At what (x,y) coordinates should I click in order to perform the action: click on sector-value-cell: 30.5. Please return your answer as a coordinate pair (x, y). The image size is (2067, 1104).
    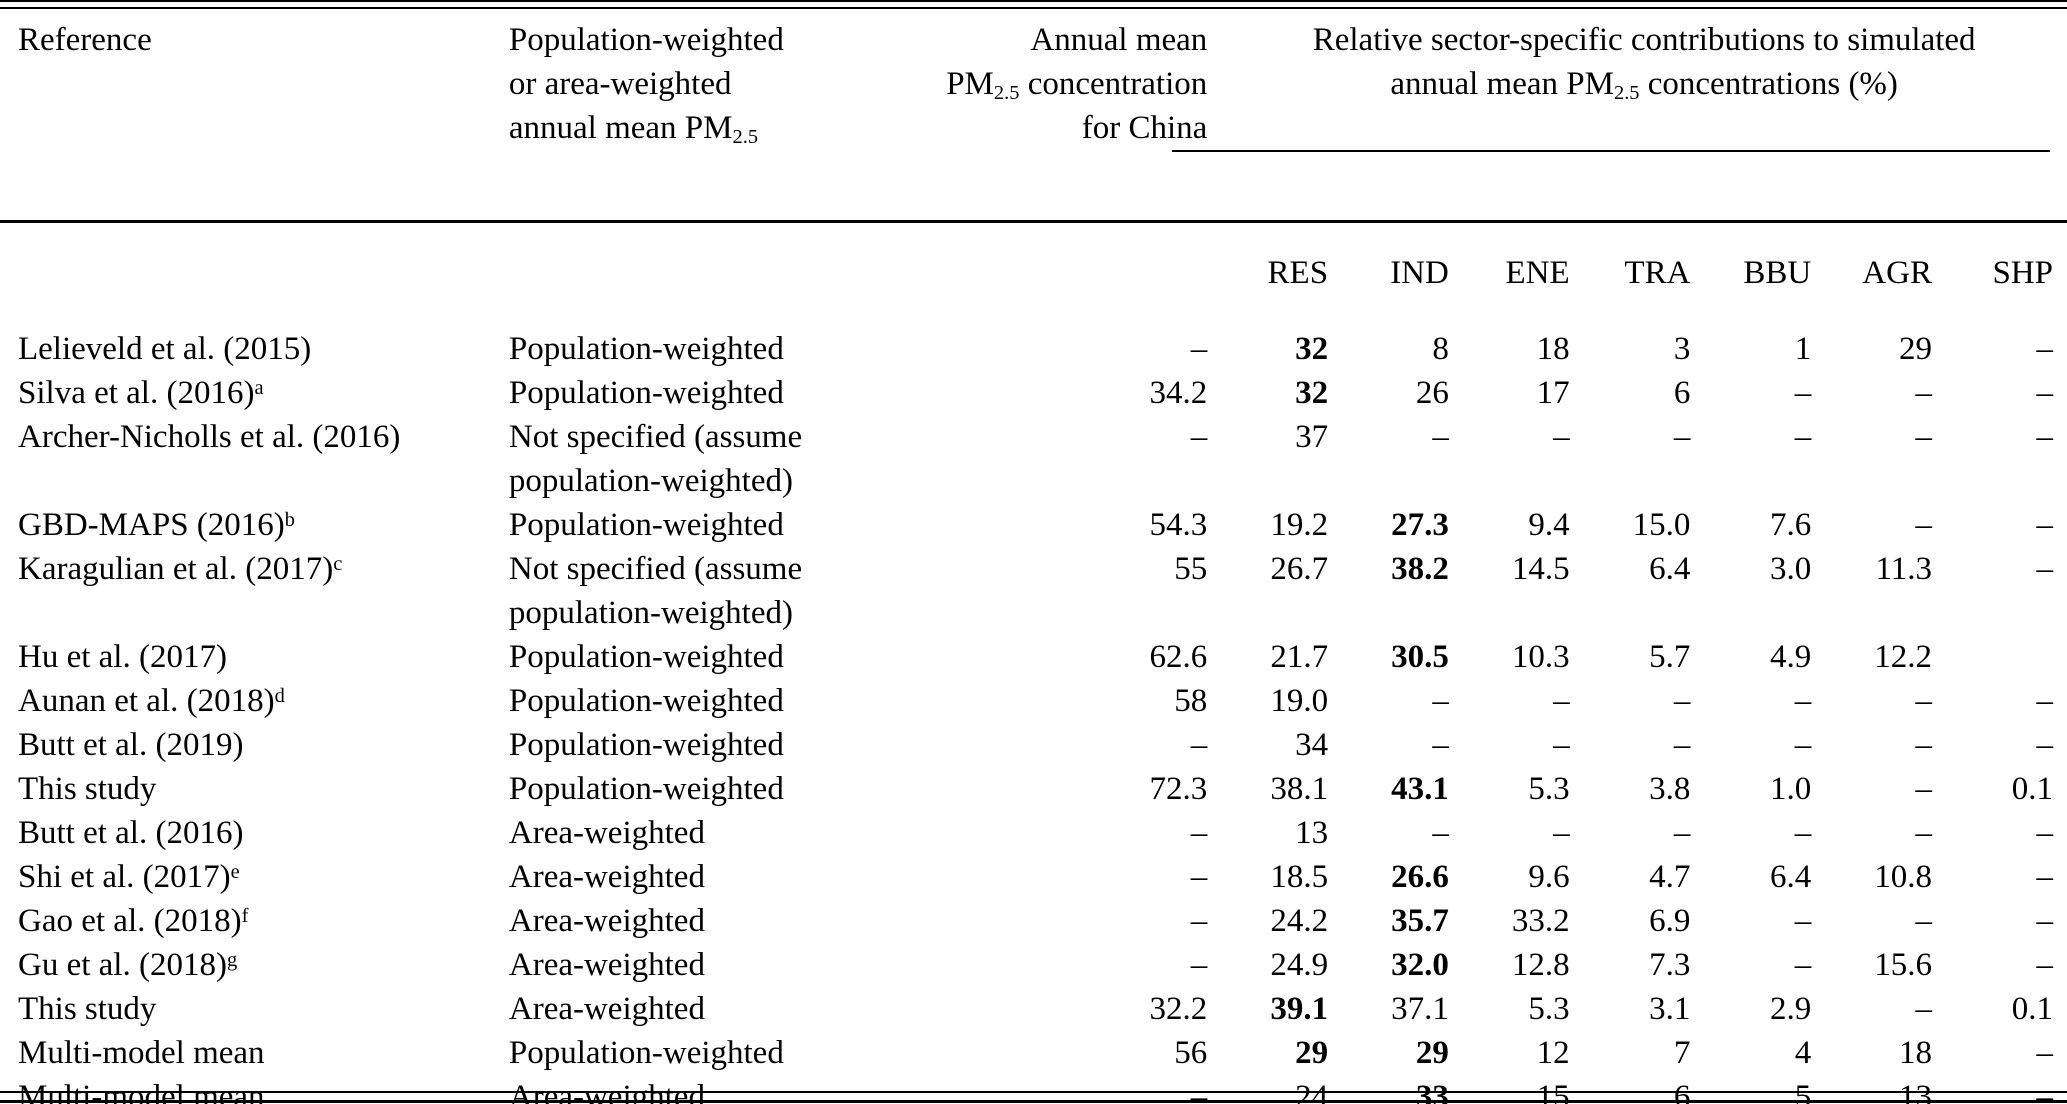
    Looking at the image, I should click on (1420, 657).